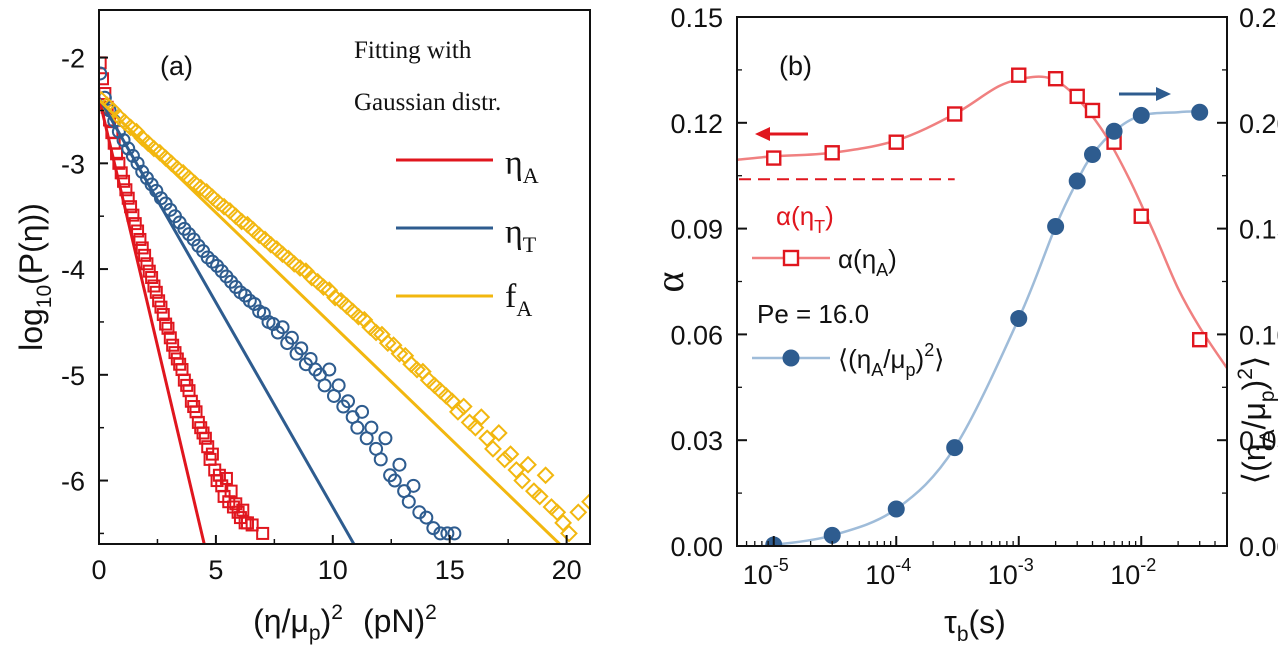 The height and width of the screenshot is (648, 1278). What do you see at coordinates (73, 59) in the screenshot?
I see `a-y-tick-label: -2` at bounding box center [73, 59].